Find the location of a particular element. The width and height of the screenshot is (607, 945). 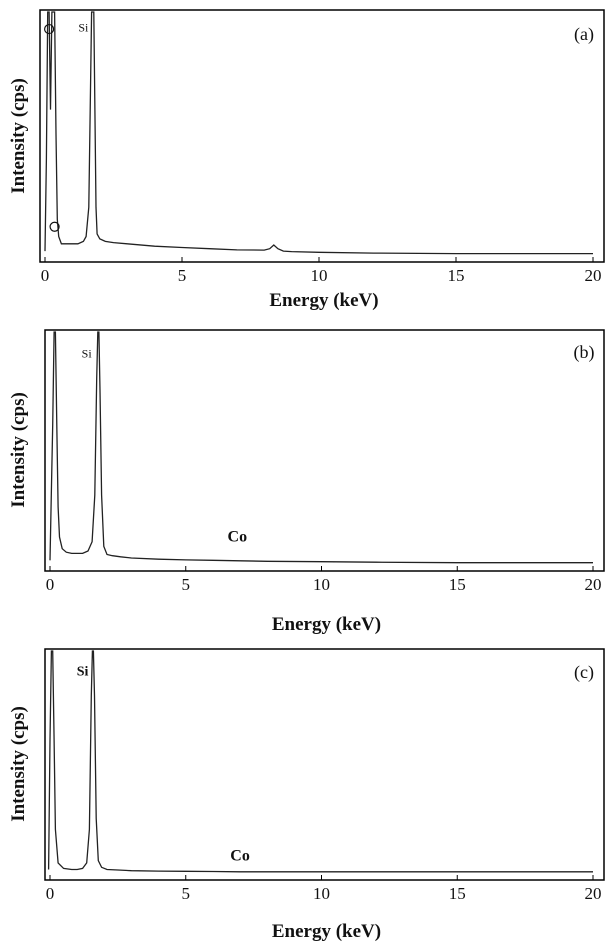

peak-marker-o is located at coordinates (54, 226).